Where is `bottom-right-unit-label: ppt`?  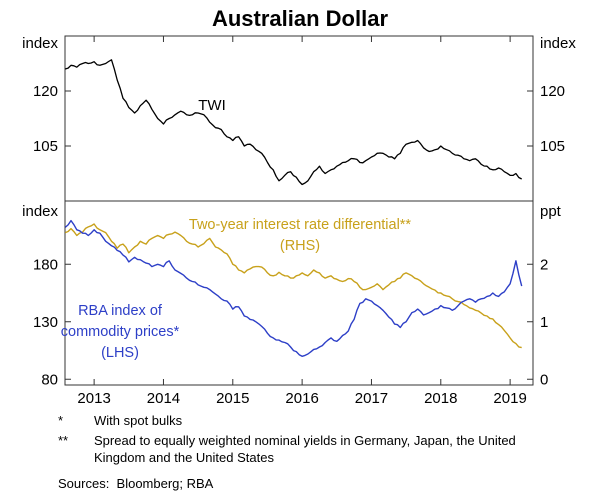
bottom-right-unit-label: ppt is located at coordinates (551, 211).